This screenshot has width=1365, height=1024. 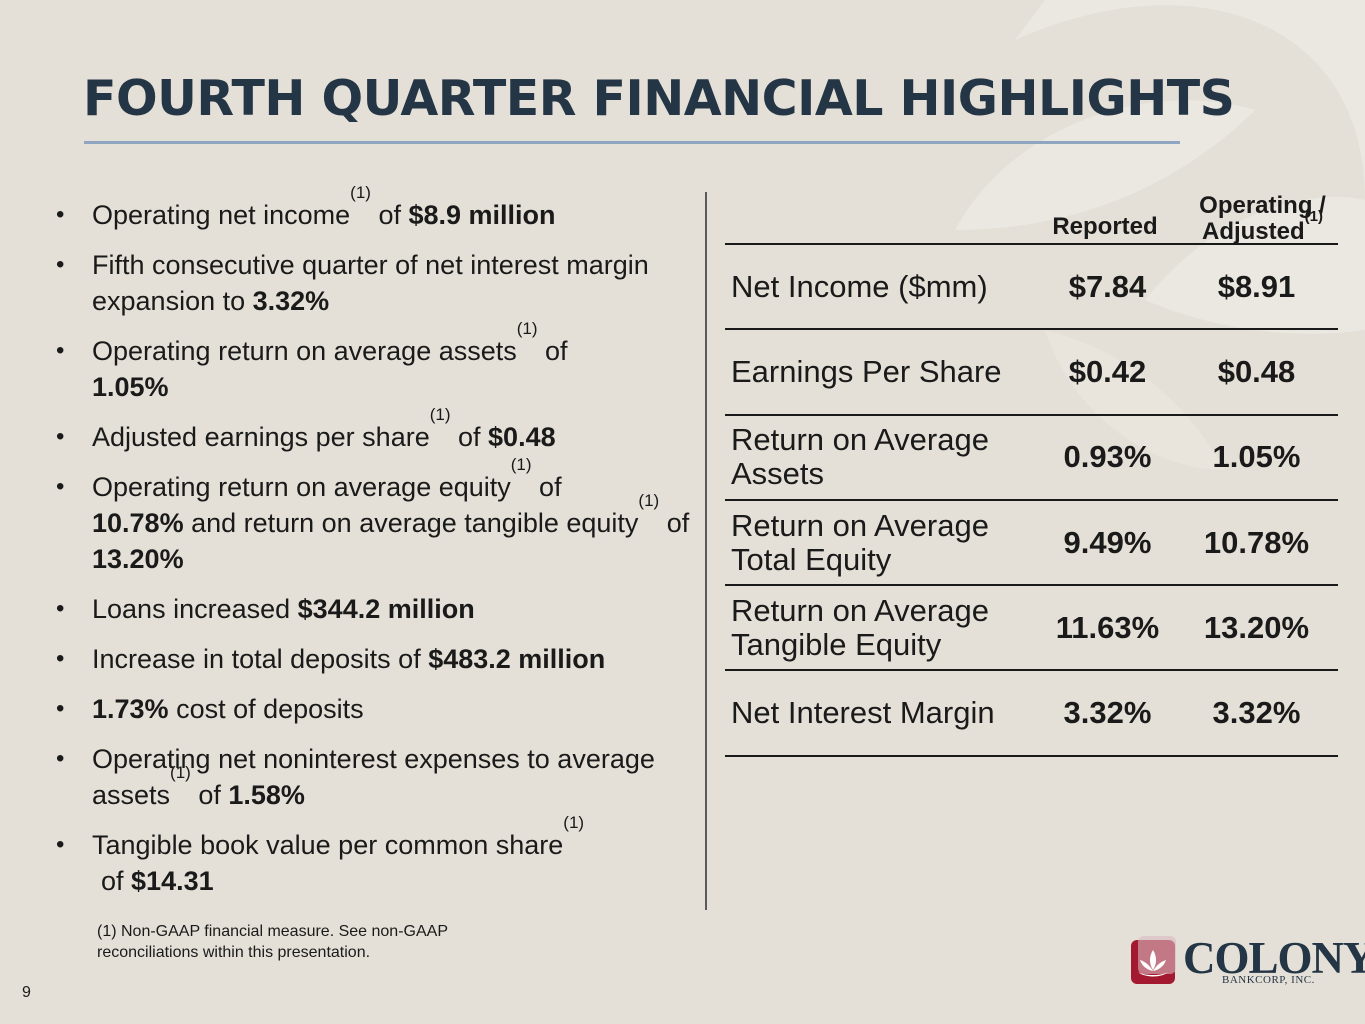 I want to click on row-label: Net Interest Margin, so click(x=863, y=713).